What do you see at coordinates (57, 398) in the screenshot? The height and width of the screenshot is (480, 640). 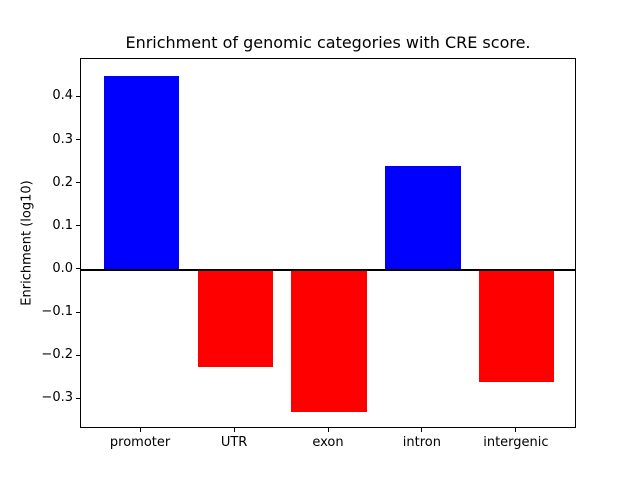 I see `y-tick-label: −0.3` at bounding box center [57, 398].